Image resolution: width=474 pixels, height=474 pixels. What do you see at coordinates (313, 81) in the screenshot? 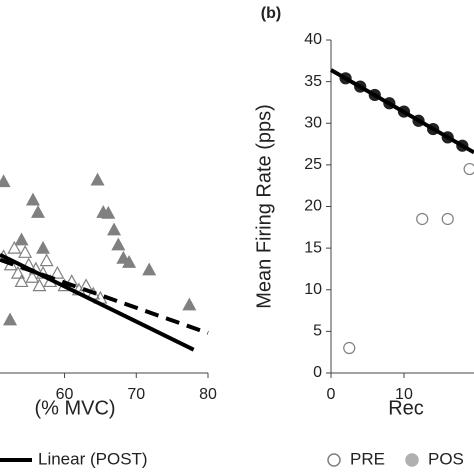
I see `y-tick-label: 35` at bounding box center [313, 81].